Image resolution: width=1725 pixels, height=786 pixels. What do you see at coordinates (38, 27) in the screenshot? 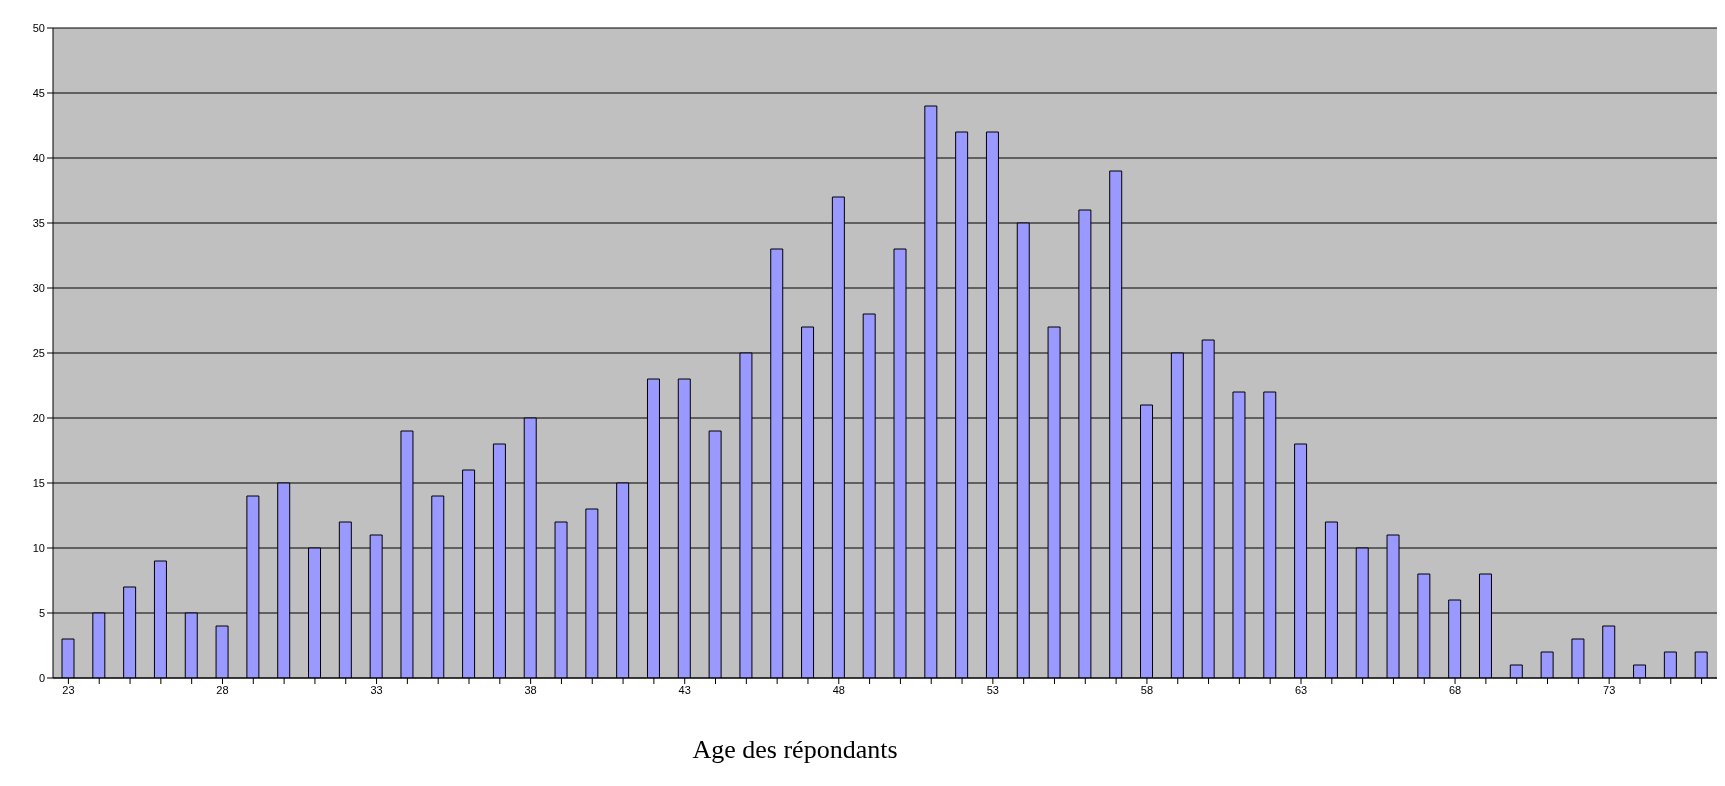
I see `y-tick-label: 50` at bounding box center [38, 27].